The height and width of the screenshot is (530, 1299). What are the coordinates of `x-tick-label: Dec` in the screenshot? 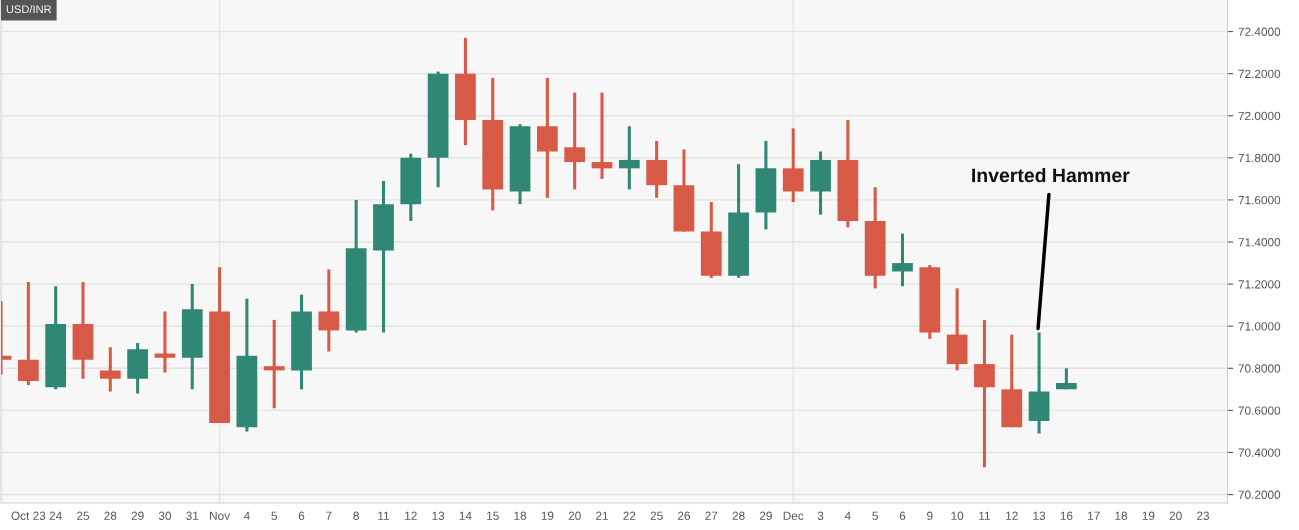 It's located at (793, 515).